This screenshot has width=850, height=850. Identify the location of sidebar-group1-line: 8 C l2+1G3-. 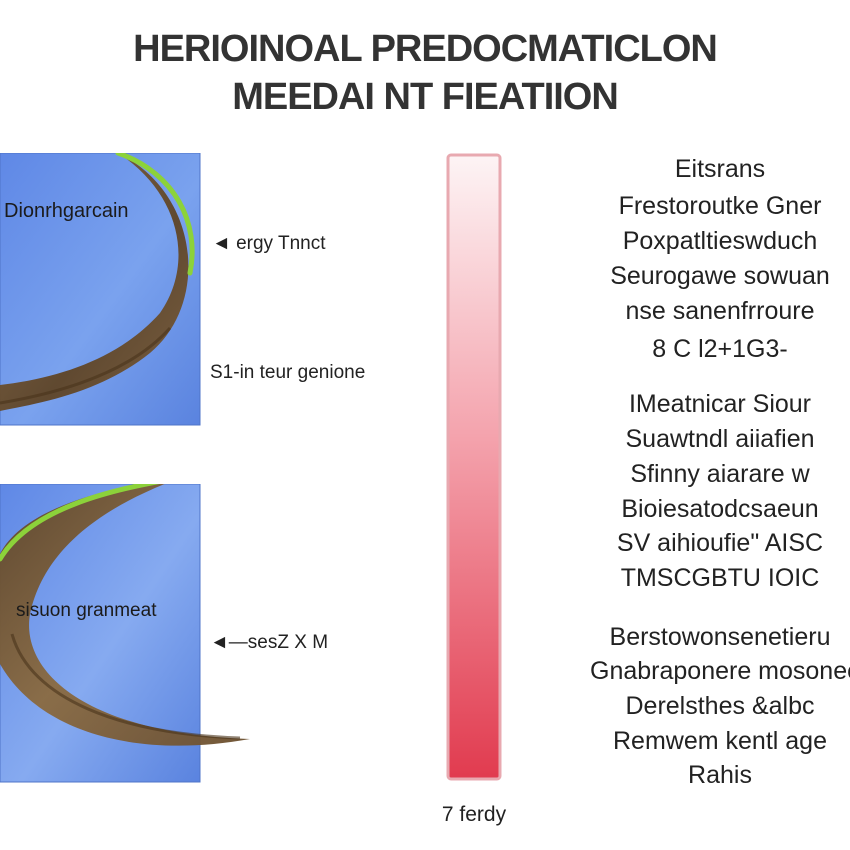
(720, 349).